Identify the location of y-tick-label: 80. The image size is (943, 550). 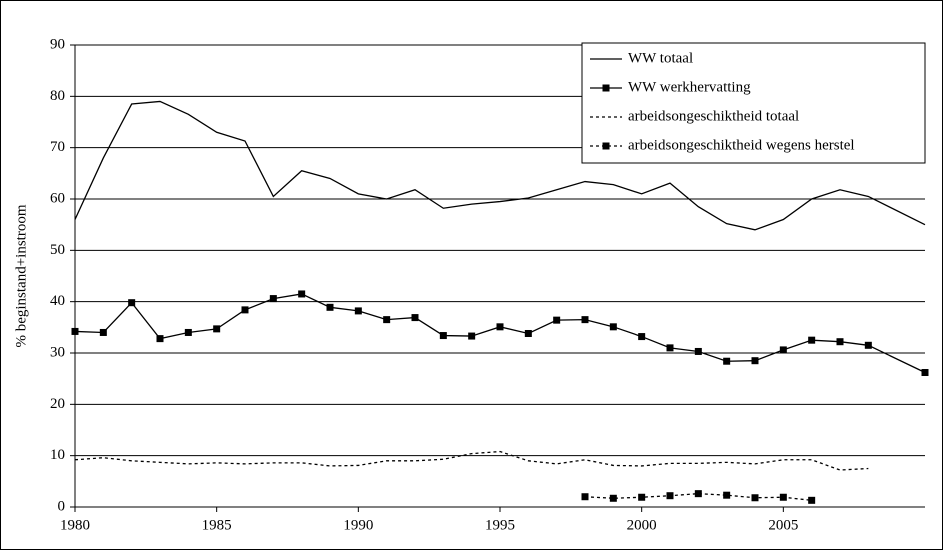
(57, 96).